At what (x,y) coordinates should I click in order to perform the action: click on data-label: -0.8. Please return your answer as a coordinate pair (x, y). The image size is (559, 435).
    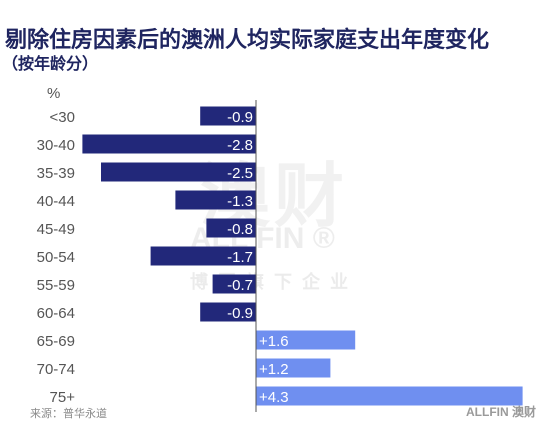
    Looking at the image, I should click on (240, 229).